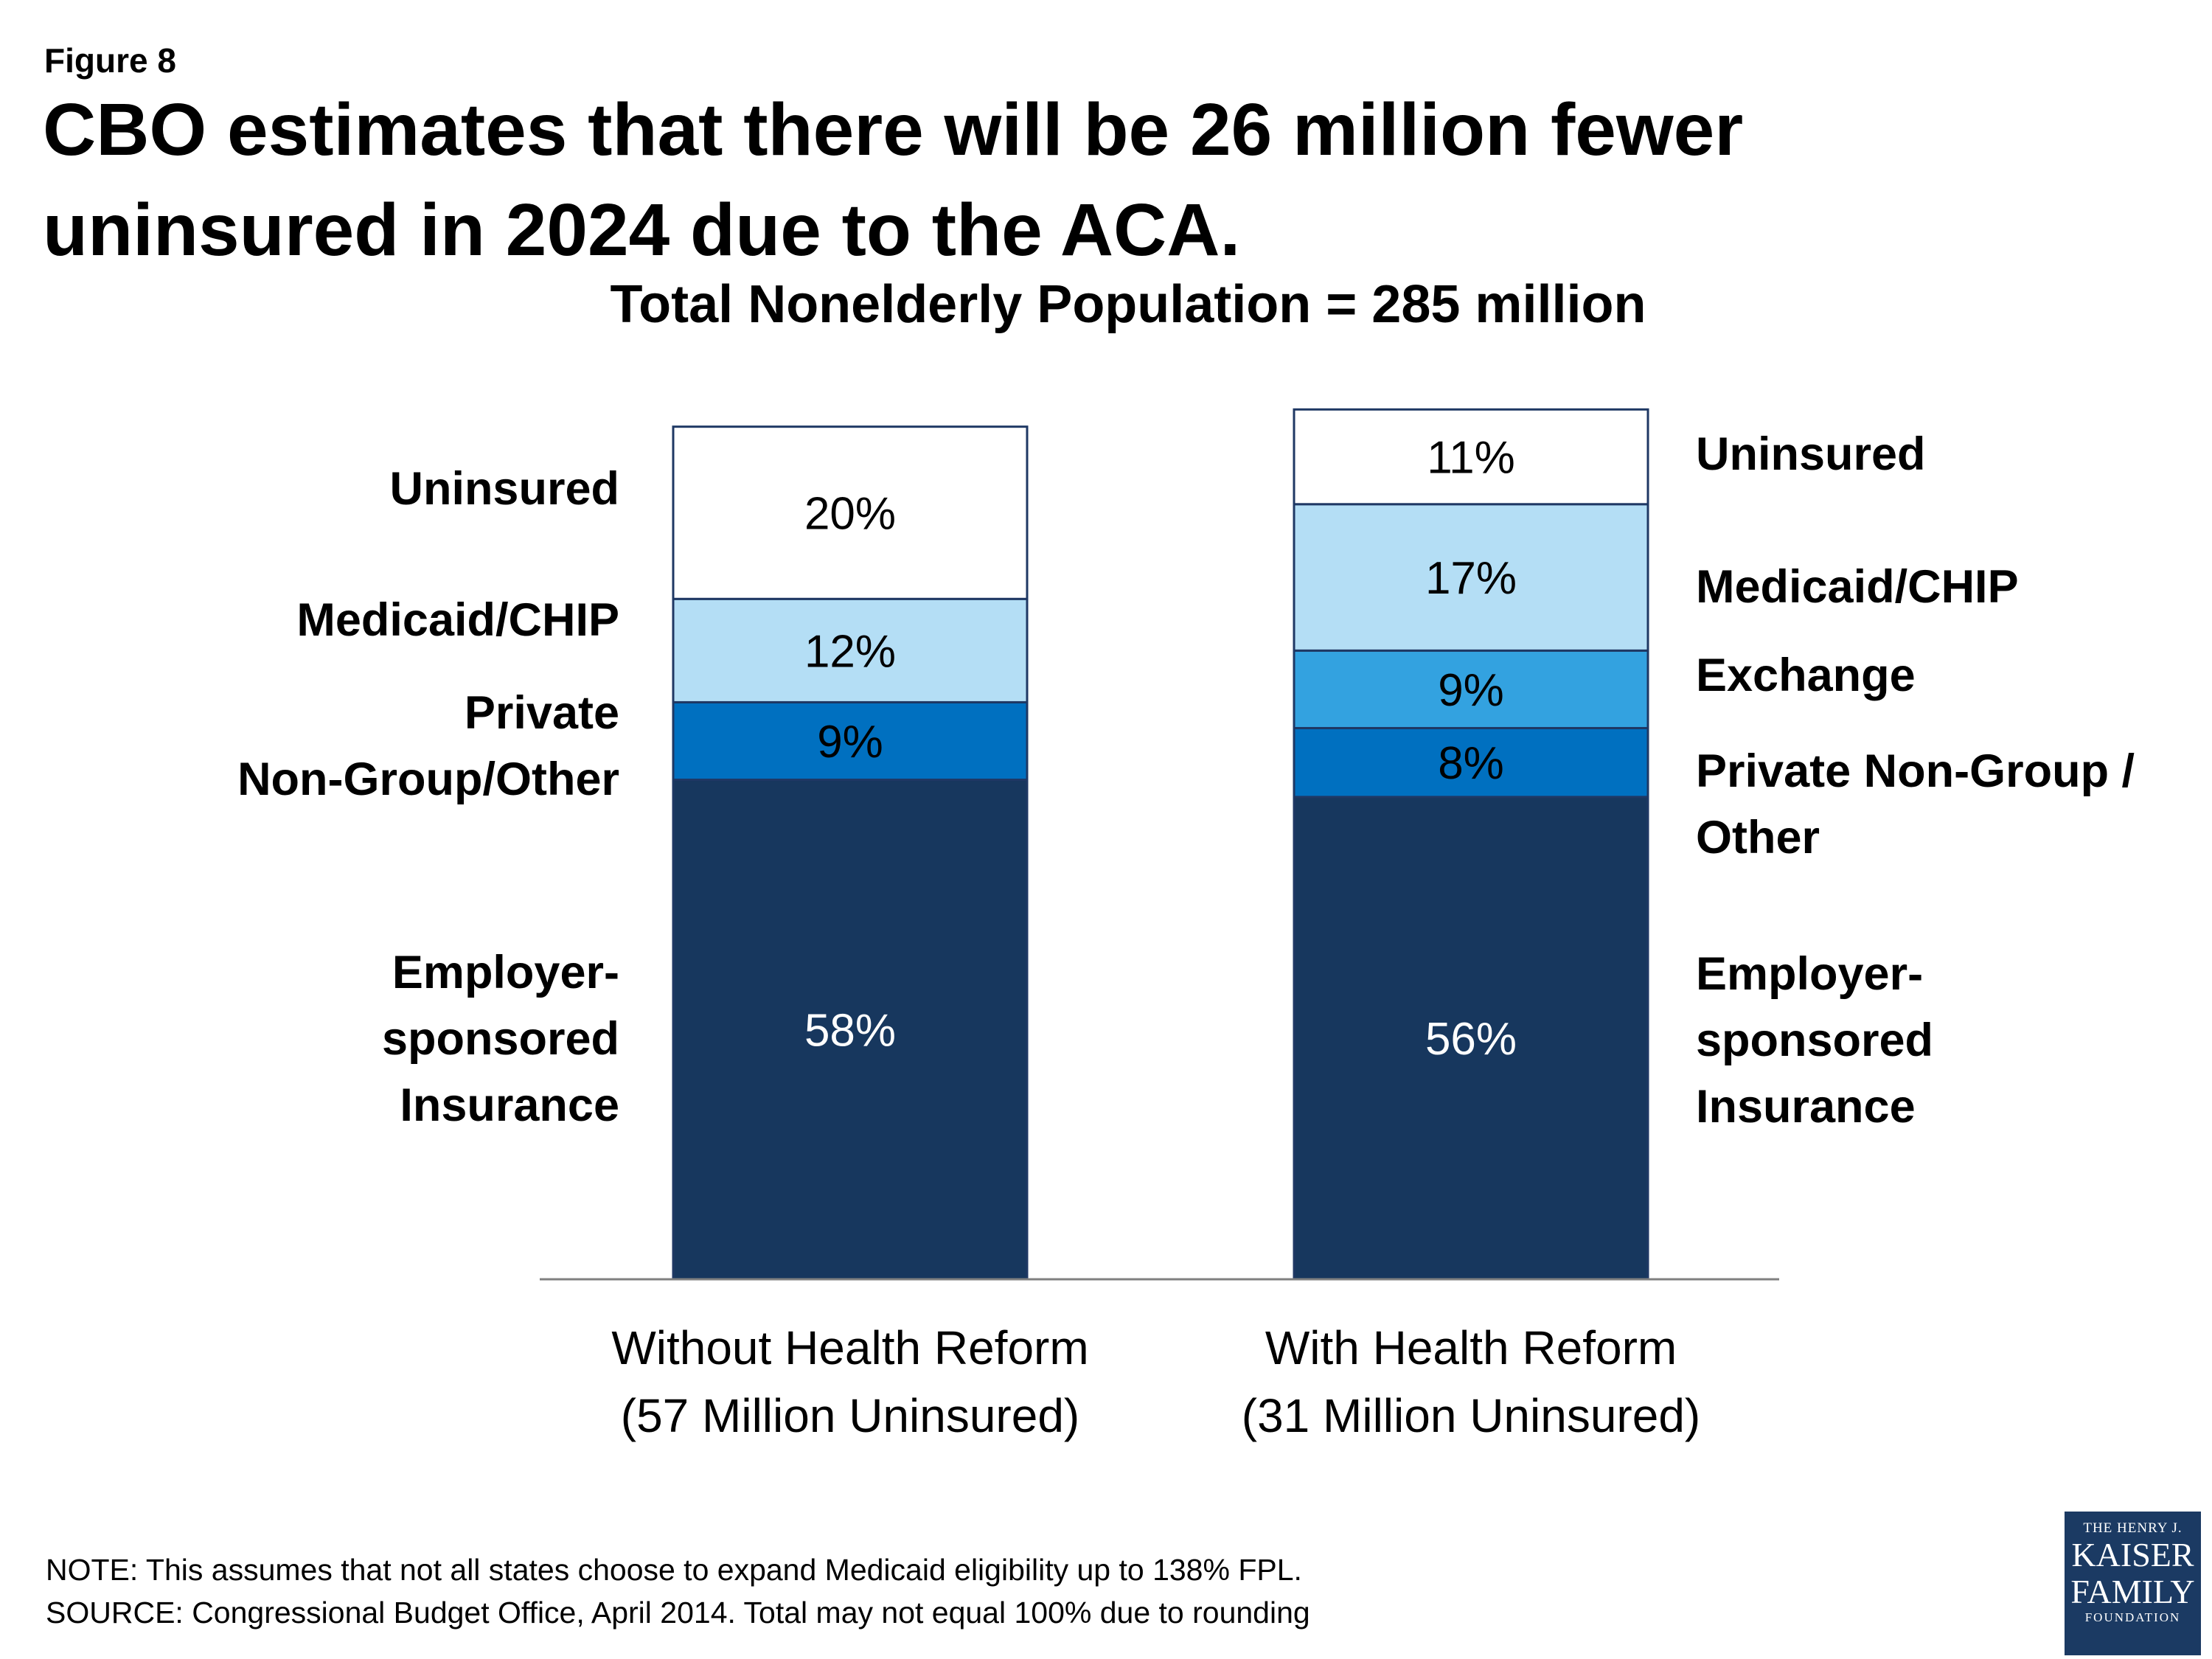  Describe the element at coordinates (1806, 675) in the screenshot. I see `right-label-exchange: Exchange` at that location.